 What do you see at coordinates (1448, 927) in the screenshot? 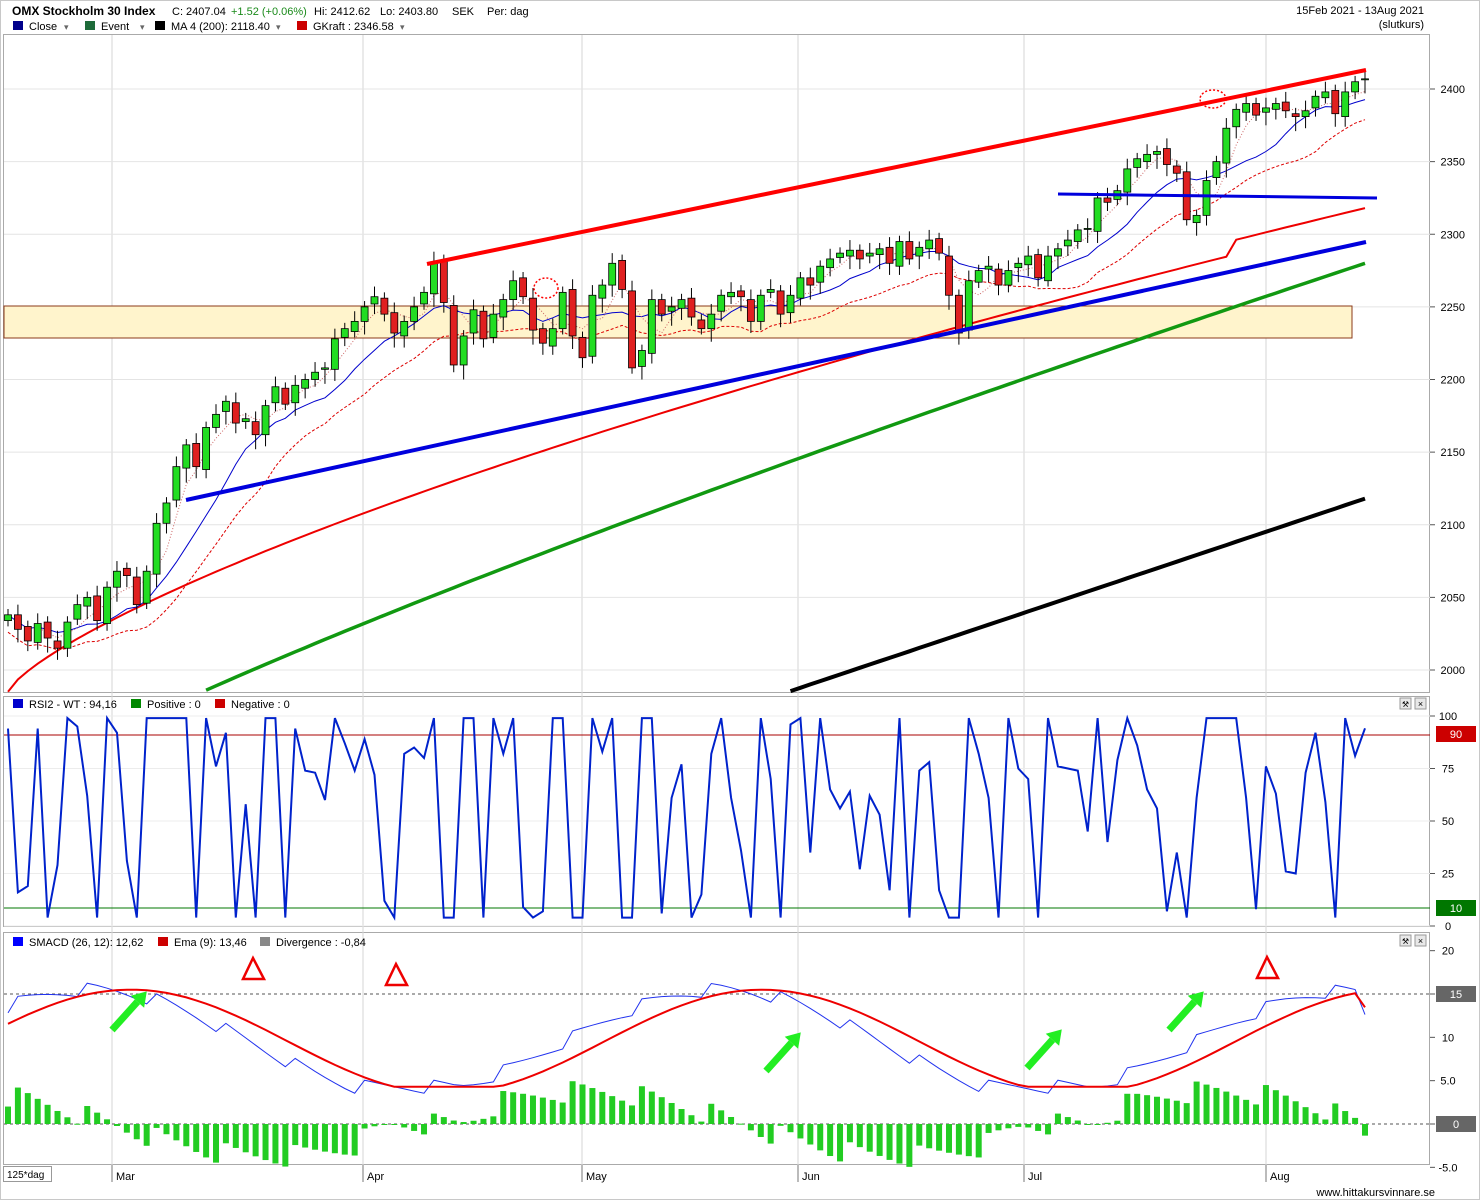
I see `rsi-tick-label: 0` at bounding box center [1448, 927].